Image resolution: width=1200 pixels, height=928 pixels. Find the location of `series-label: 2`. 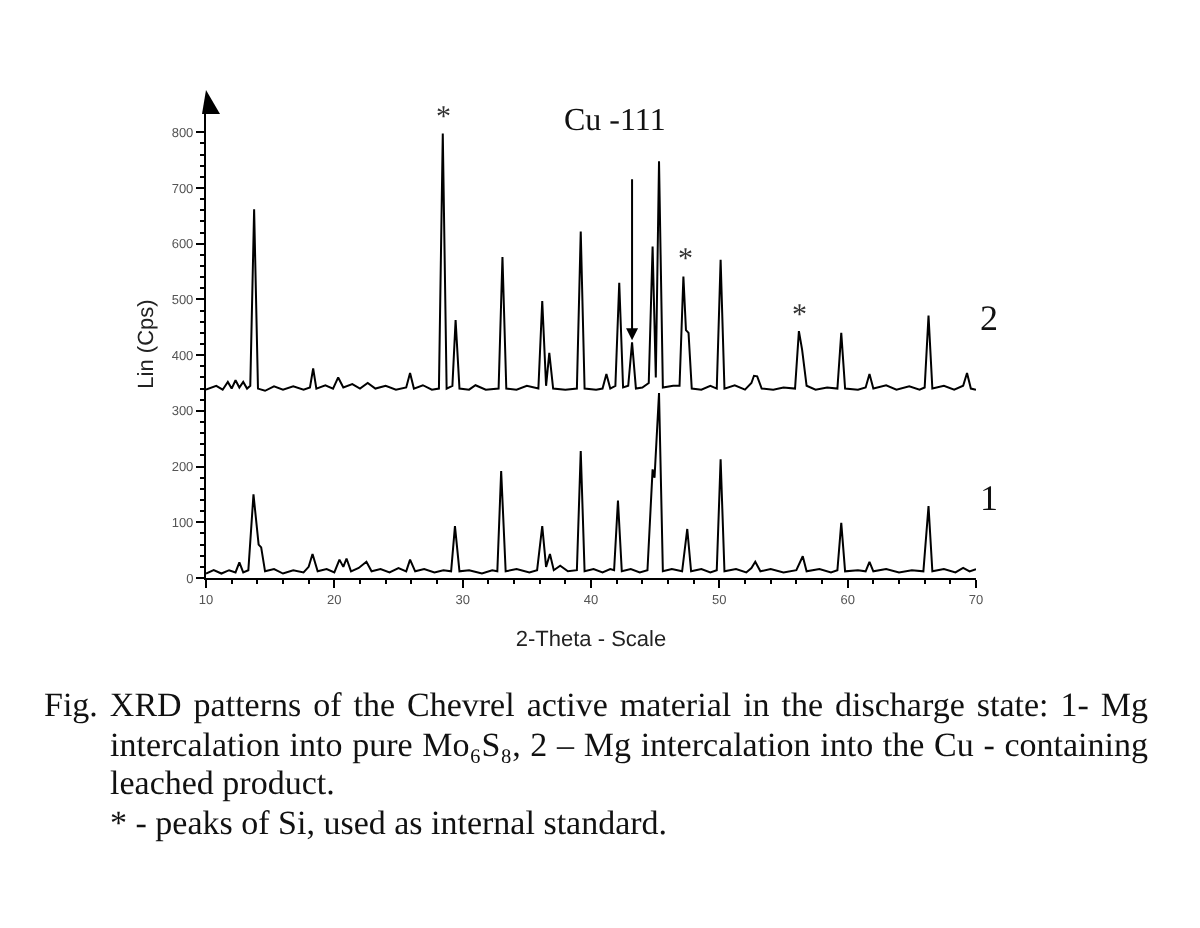

series-label: 2 is located at coordinates (989, 318).